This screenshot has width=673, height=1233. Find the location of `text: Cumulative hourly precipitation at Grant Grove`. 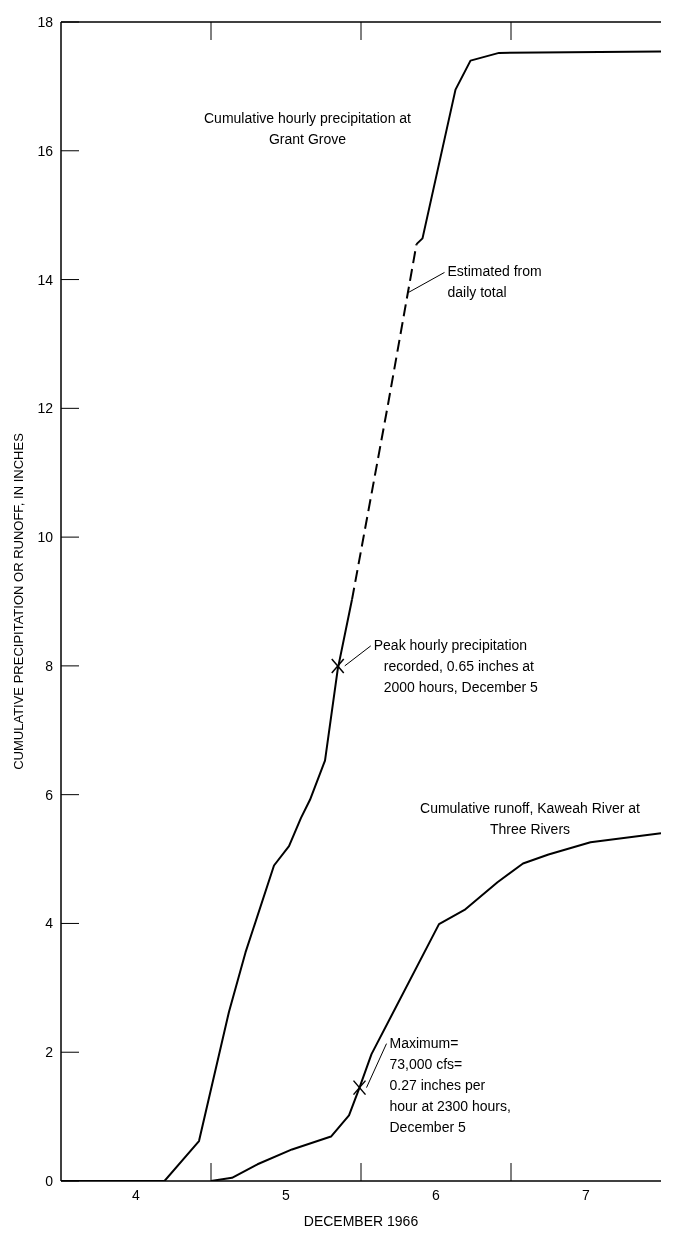

text: Cumulative hourly precipitation at Grant Grove is located at coordinates (307, 129).